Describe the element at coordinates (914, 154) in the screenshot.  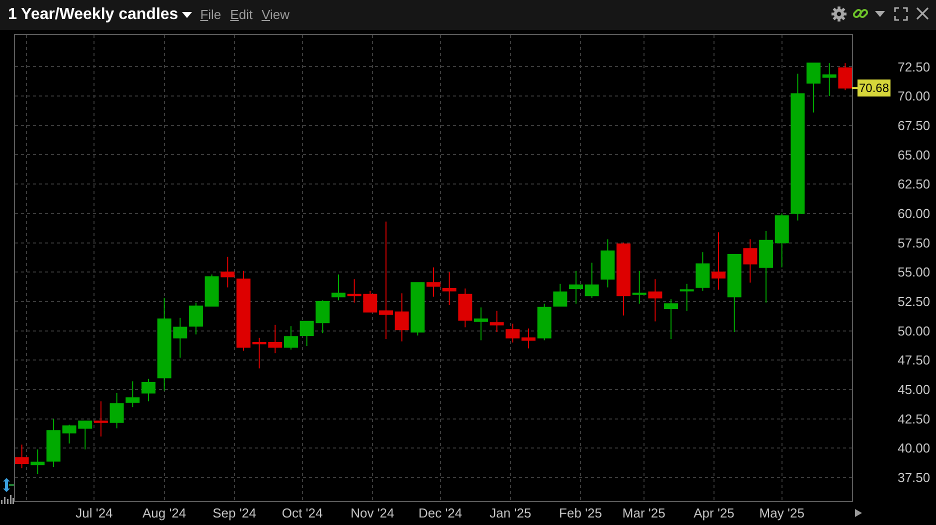
I see `y-tick-label: 65.00` at that location.